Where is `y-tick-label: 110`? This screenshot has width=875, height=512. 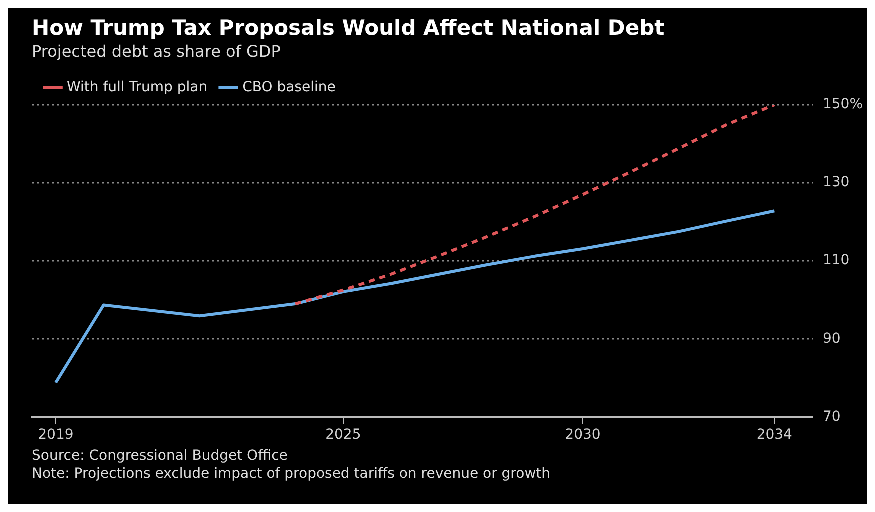 y-tick-label: 110 is located at coordinates (836, 260).